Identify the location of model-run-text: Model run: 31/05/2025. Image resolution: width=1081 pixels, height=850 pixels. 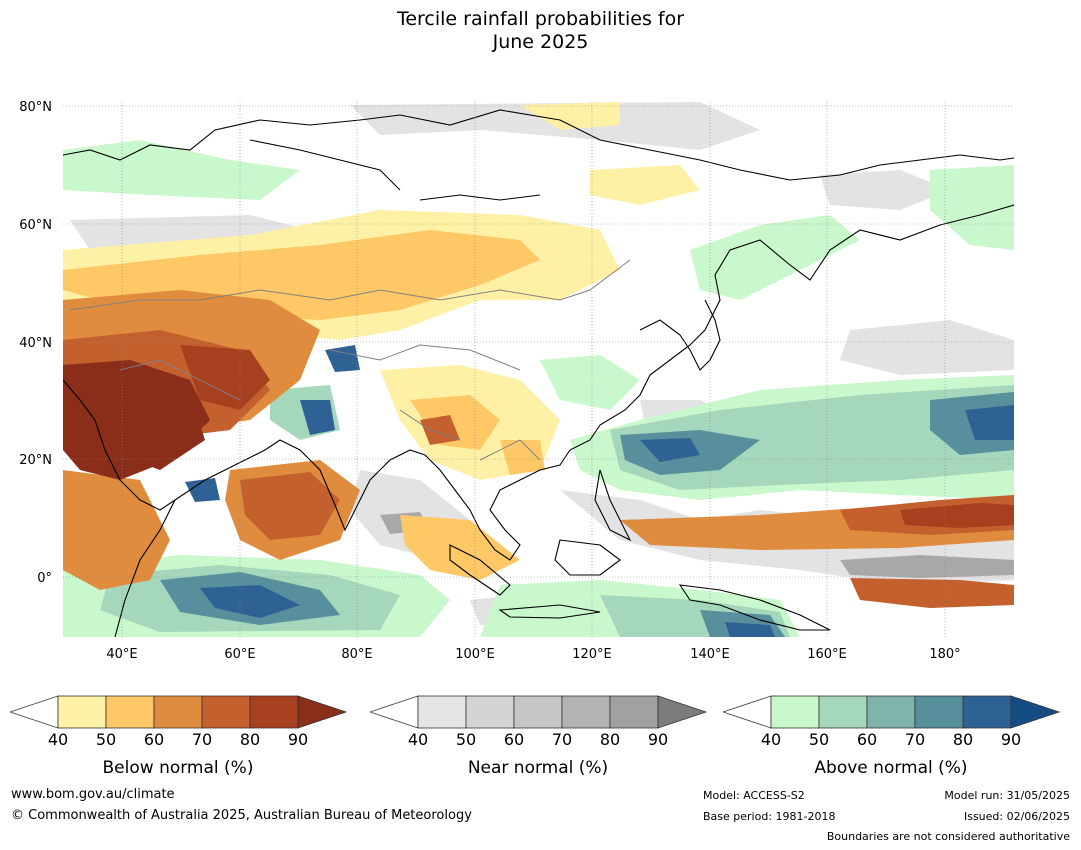
(1007, 795).